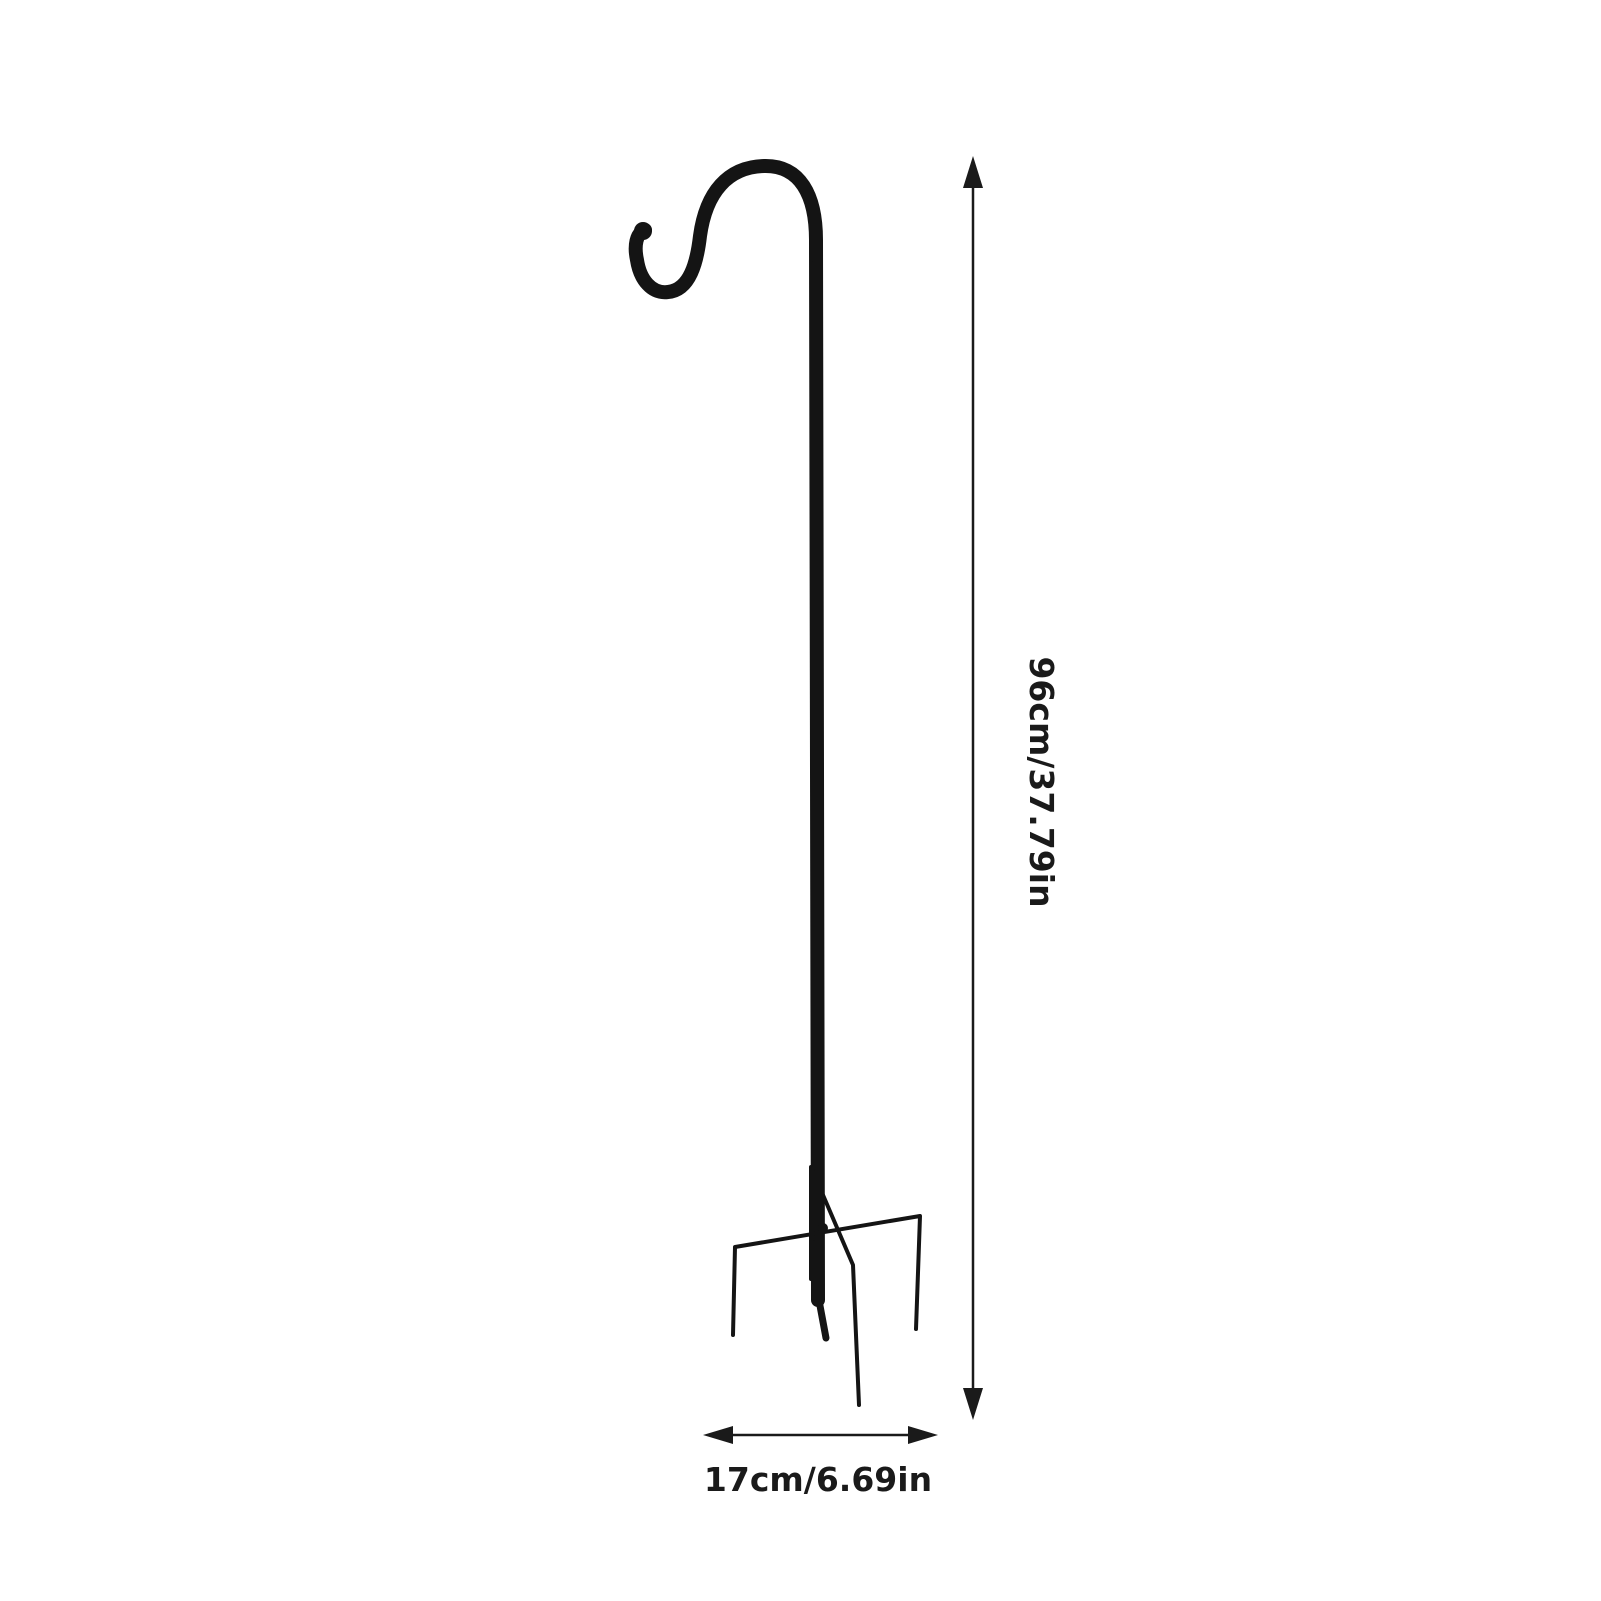 The image size is (1601, 1601). I want to click on shepherd-hook, so click(726, 732).